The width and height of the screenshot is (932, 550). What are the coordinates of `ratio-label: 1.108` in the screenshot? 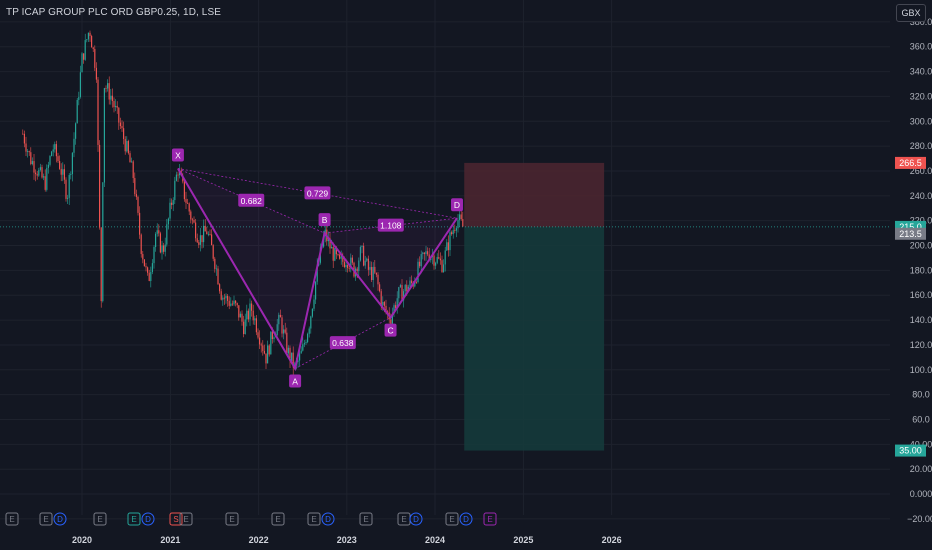 It's located at (391, 226).